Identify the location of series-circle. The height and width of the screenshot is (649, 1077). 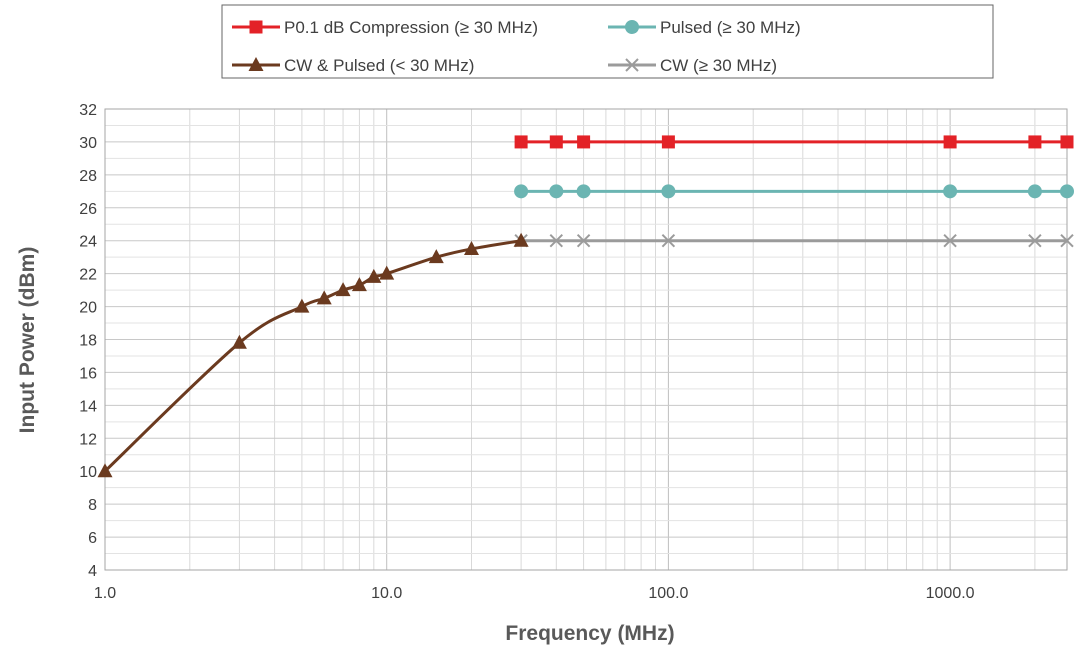
(794, 191).